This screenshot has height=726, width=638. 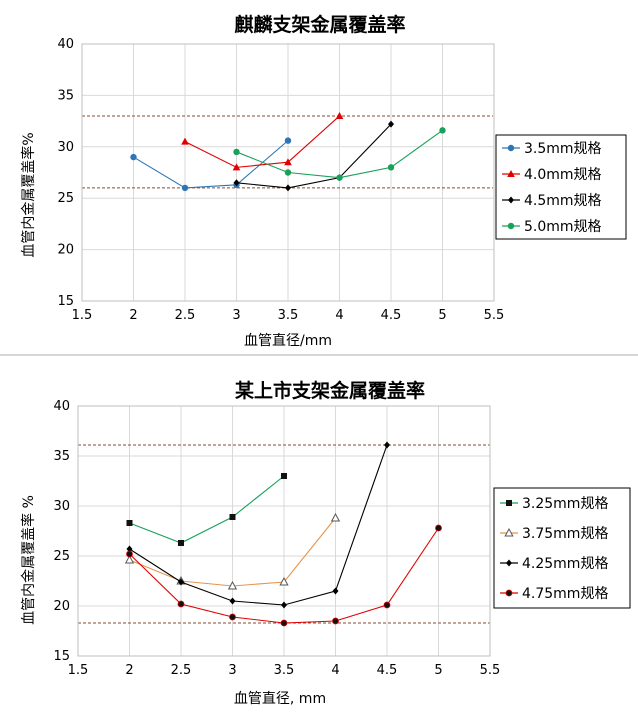 What do you see at coordinates (61, 606) in the screenshot?
I see `chart-2-y-tick-label: 20` at bounding box center [61, 606].